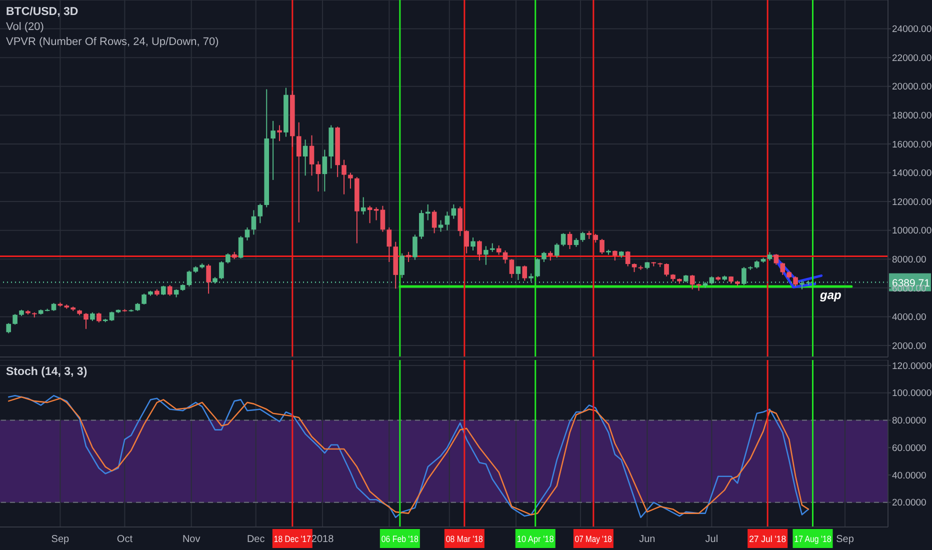  I want to click on y-tick-label: 8000.00, so click(909, 260).